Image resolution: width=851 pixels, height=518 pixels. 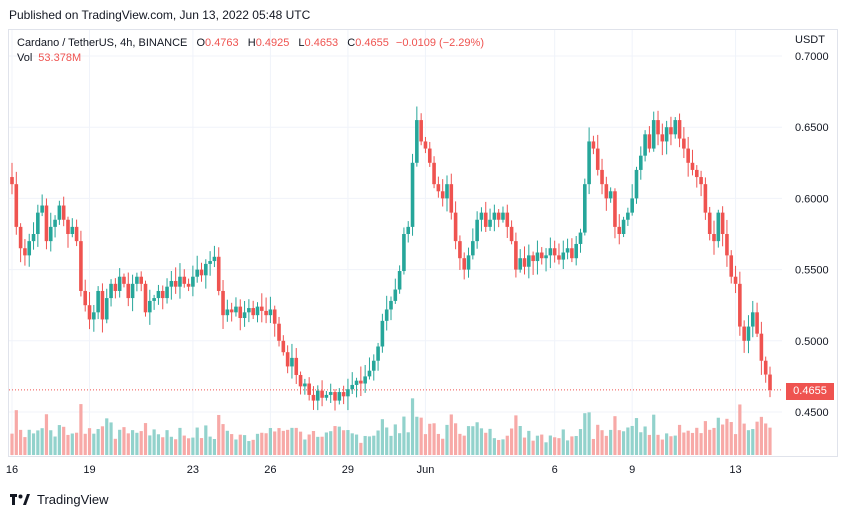 I want to click on volume-label: Vol, so click(x=25, y=58).